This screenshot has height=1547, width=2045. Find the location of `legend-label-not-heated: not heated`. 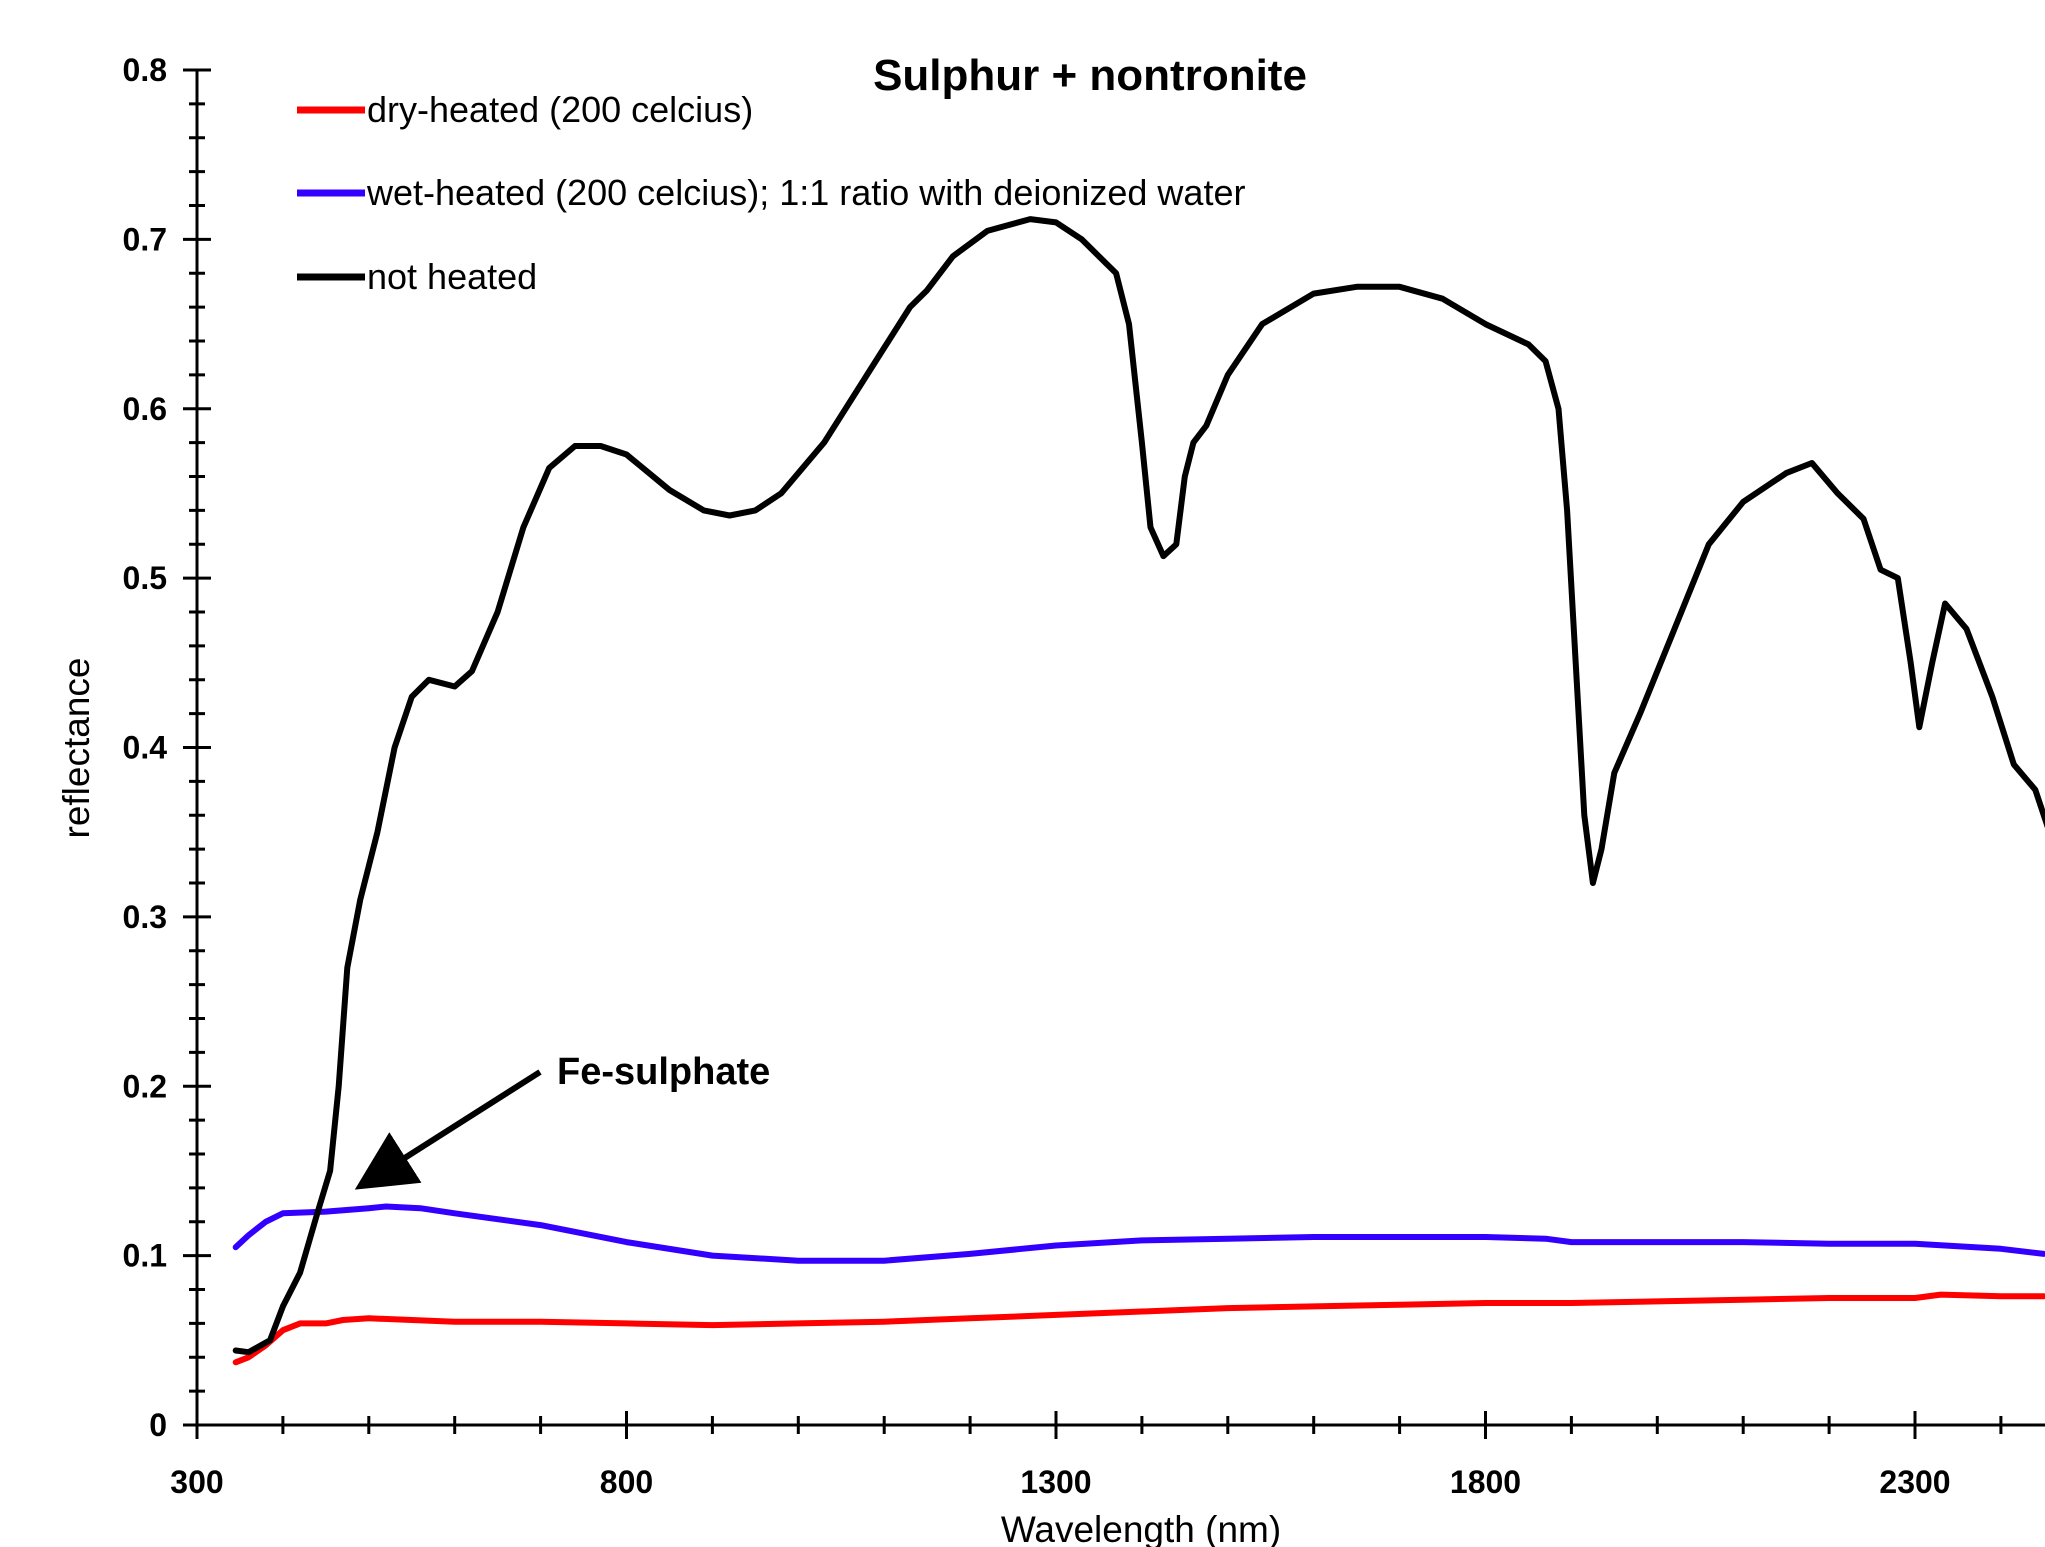

legend-label-not-heated: not heated is located at coordinates (452, 276).